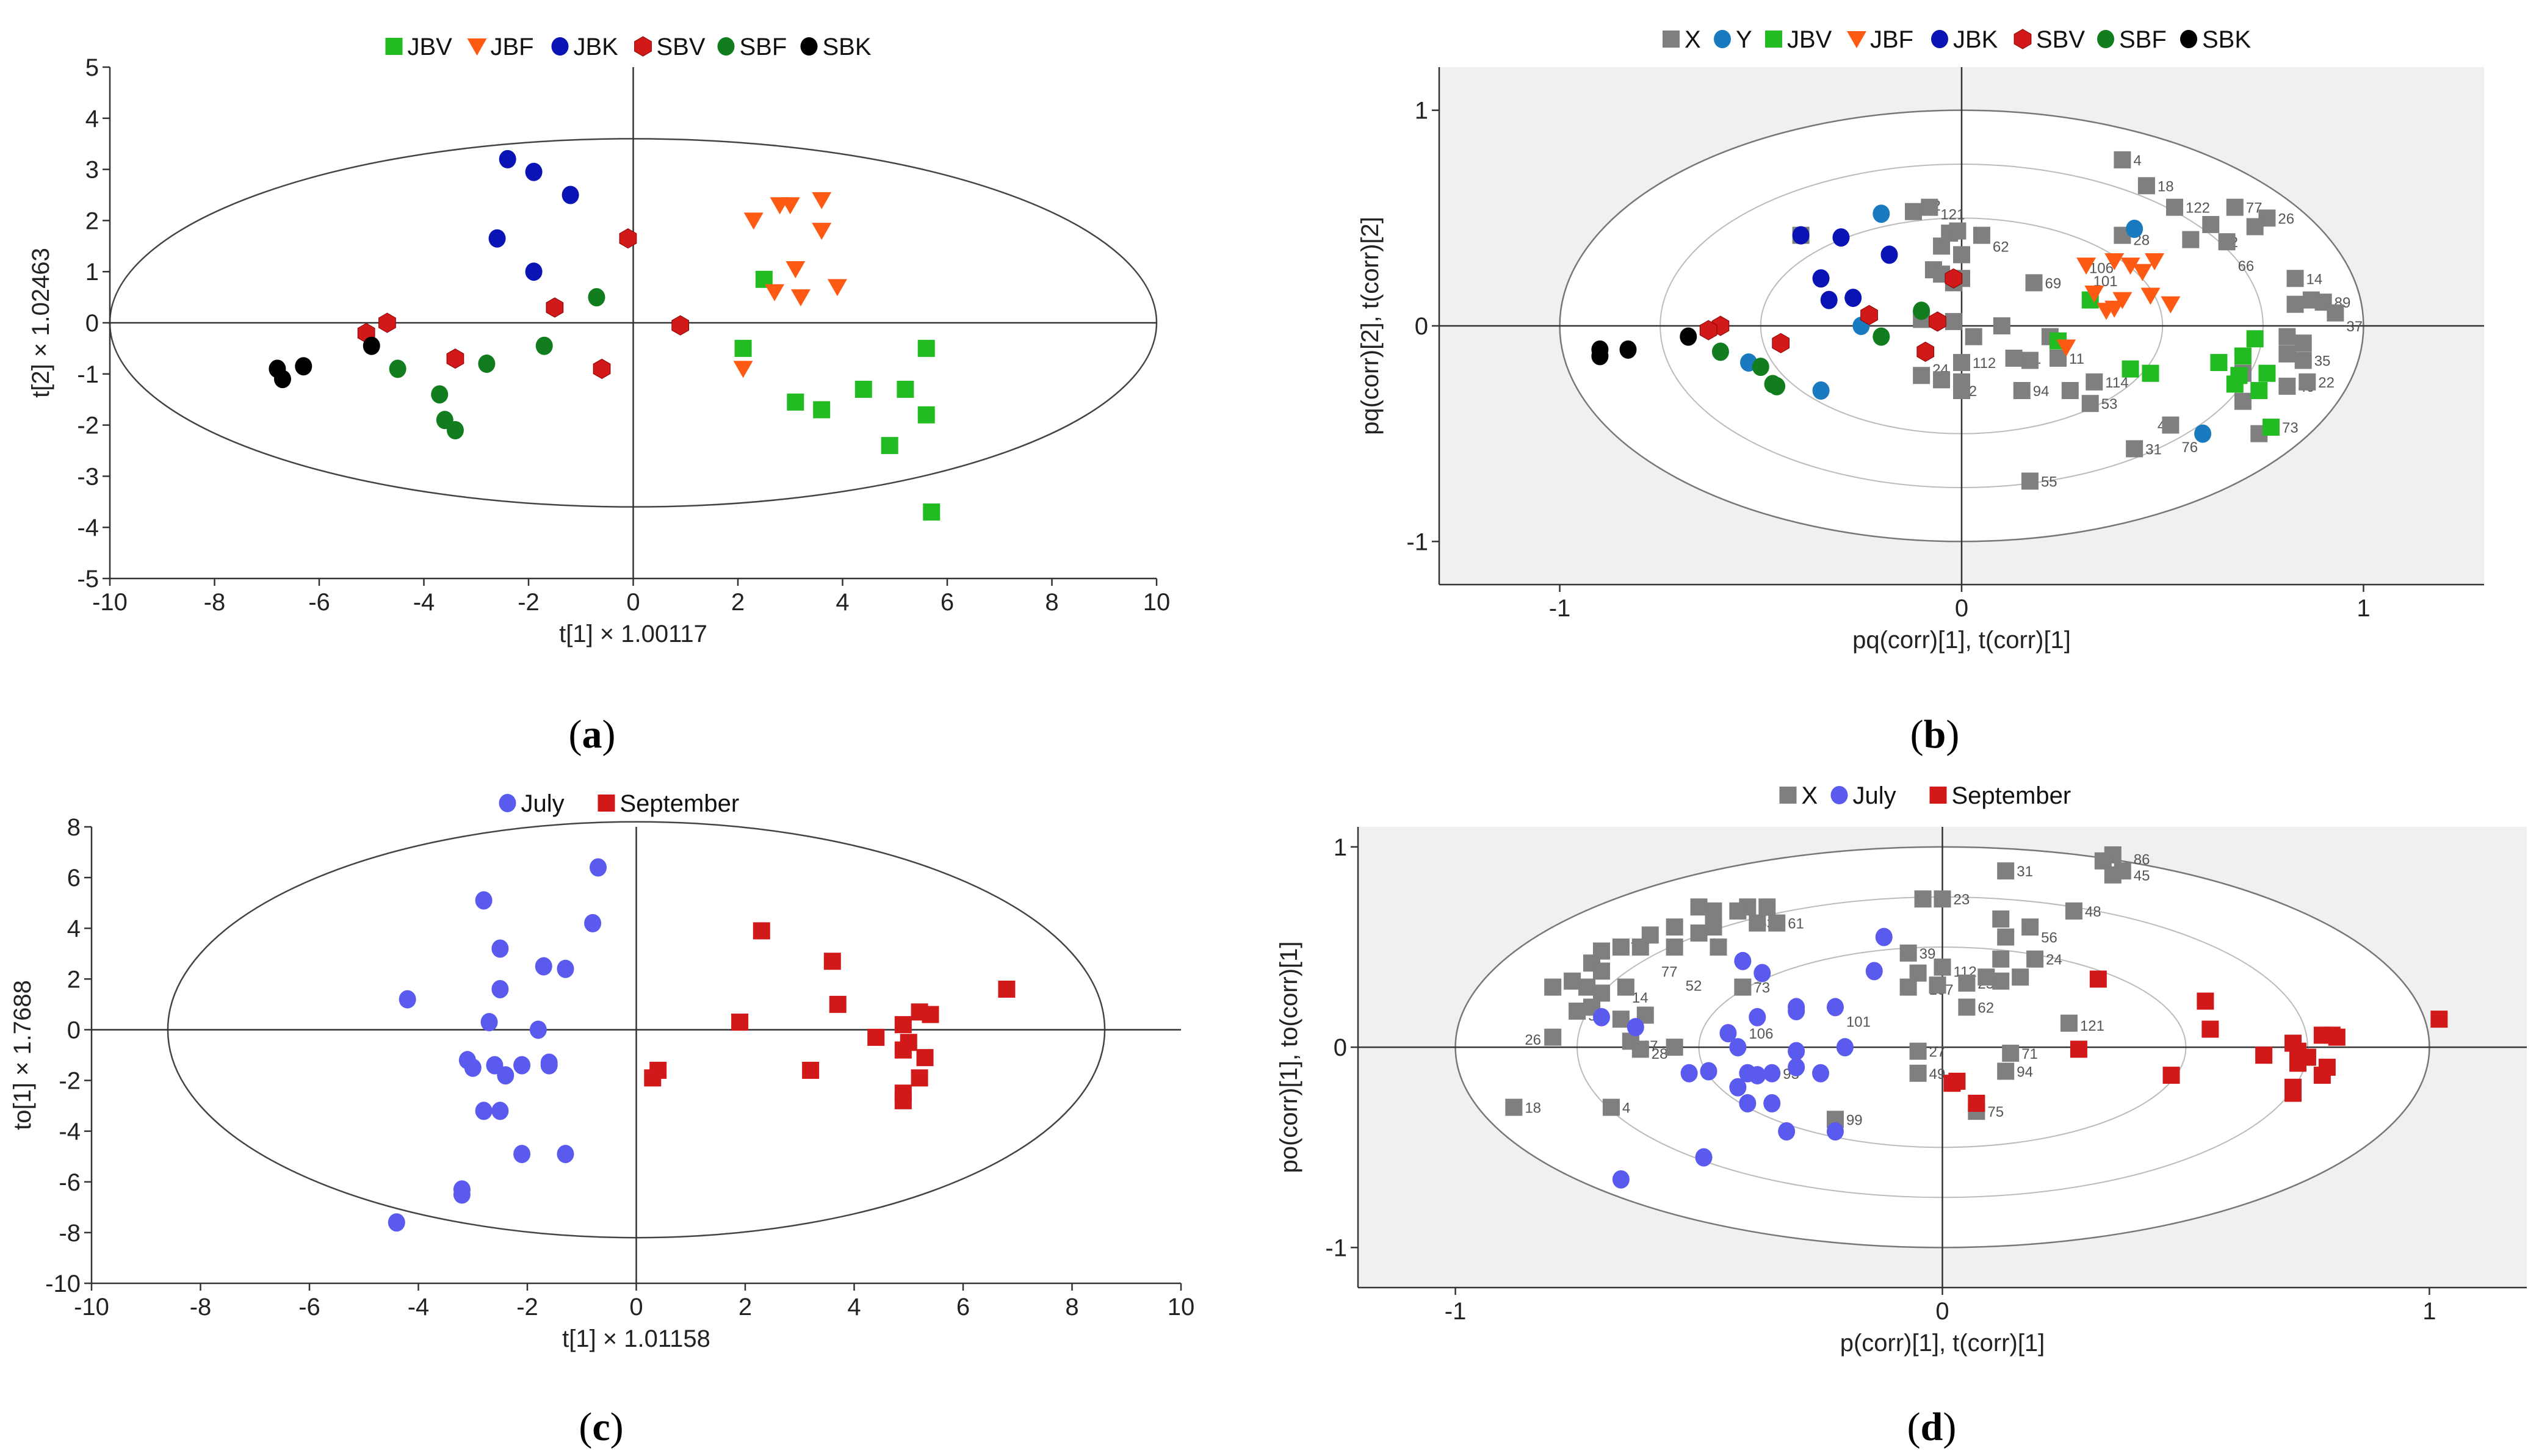 The image size is (2539, 1456). Describe the element at coordinates (1761, 1034) in the screenshot. I see `point-label: 106` at that location.